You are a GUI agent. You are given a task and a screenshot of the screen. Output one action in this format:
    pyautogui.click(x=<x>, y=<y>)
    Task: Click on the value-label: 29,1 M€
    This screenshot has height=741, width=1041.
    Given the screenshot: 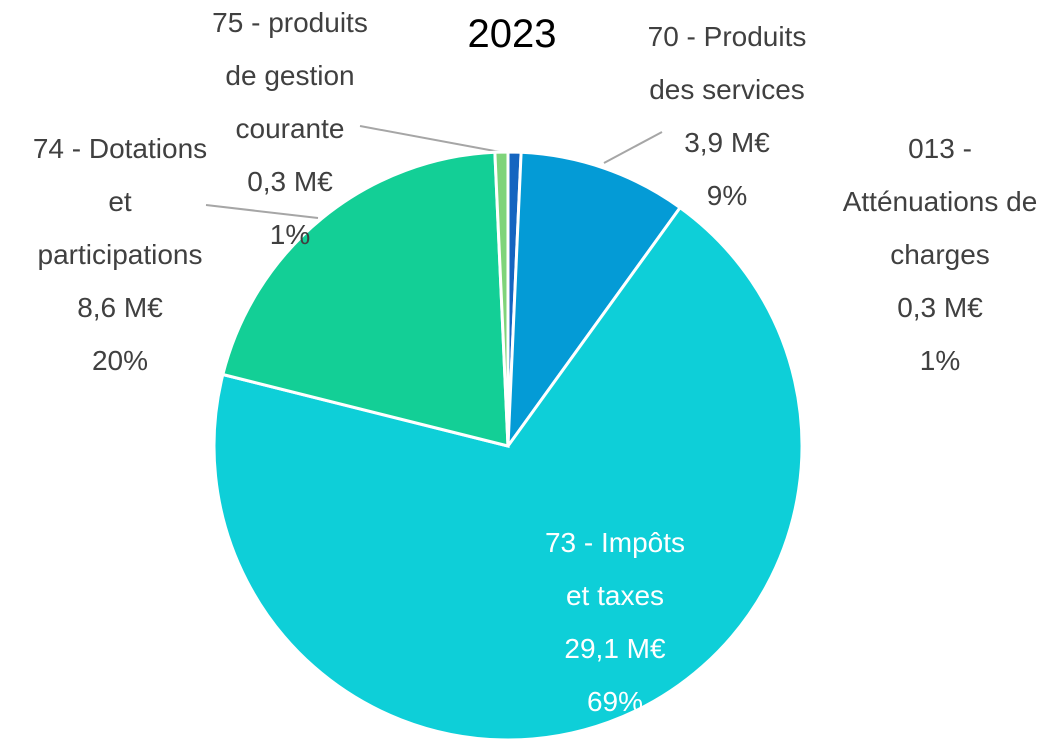 What is the action you would take?
    pyautogui.click(x=615, y=648)
    